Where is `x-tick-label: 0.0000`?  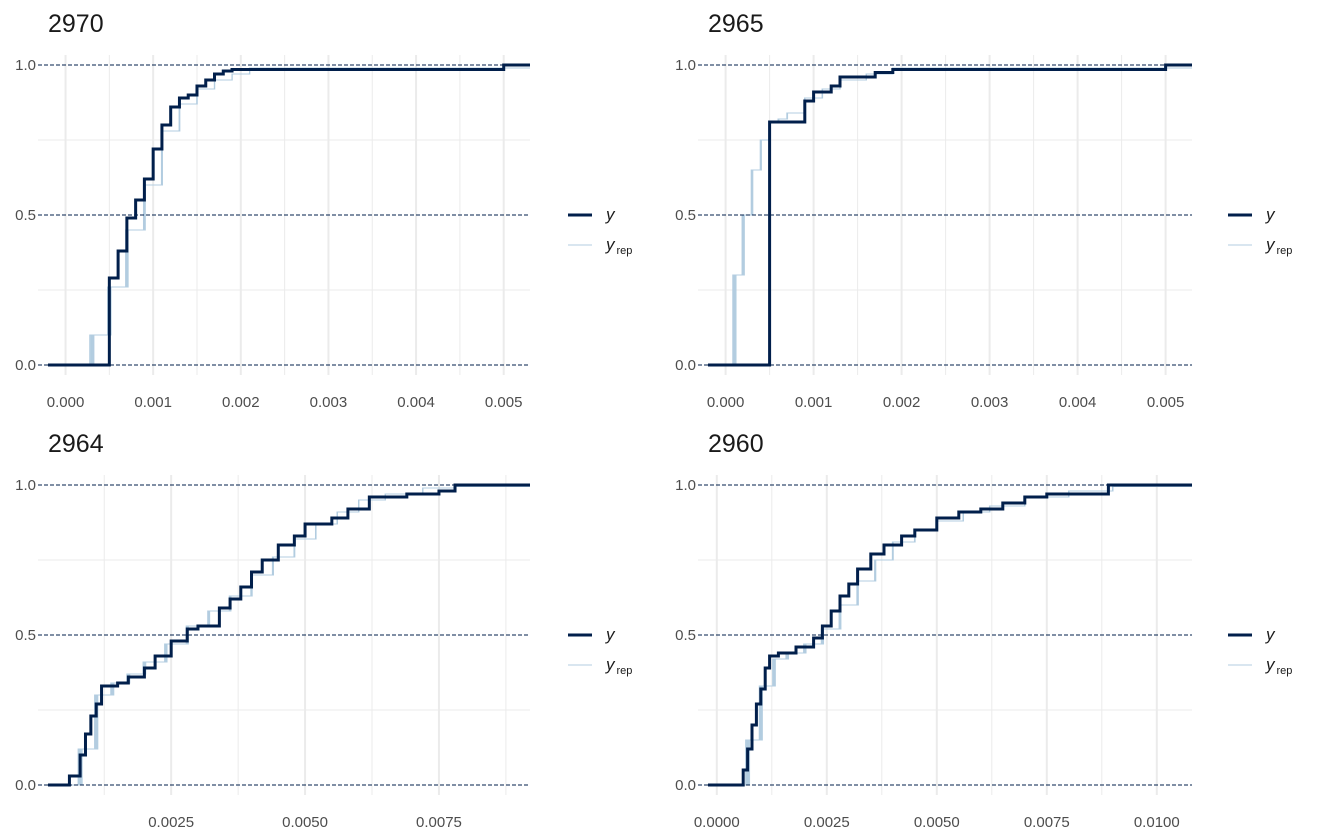 x-tick-label: 0.0000 is located at coordinates (717, 822).